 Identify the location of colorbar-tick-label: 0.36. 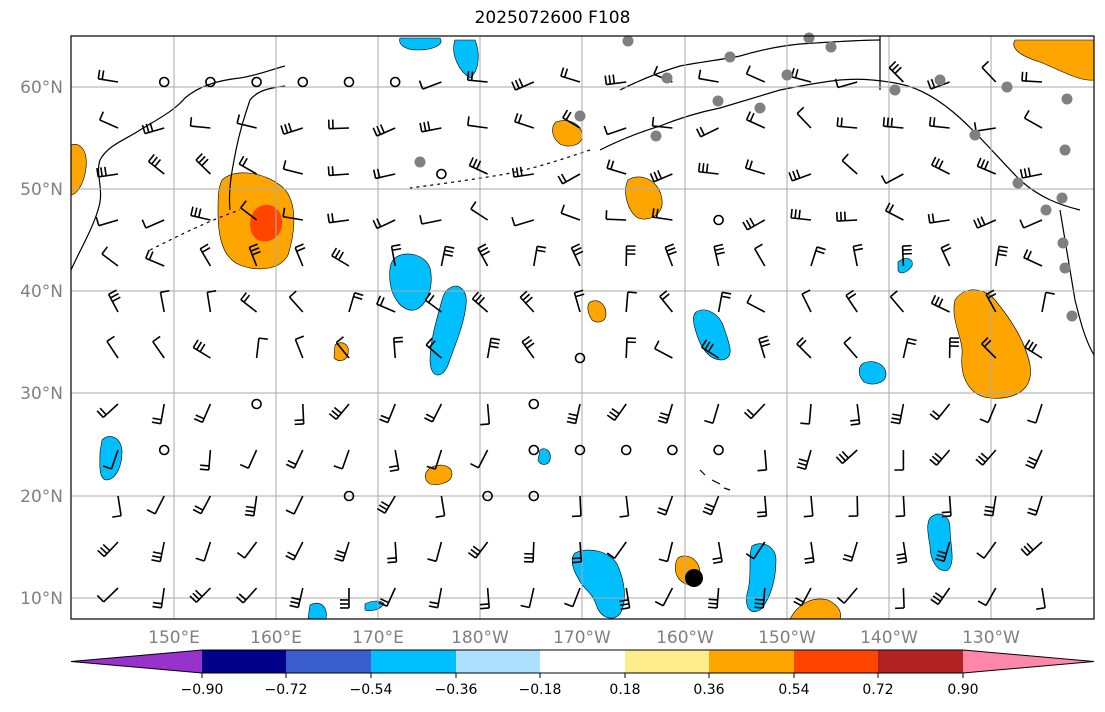
(708, 690).